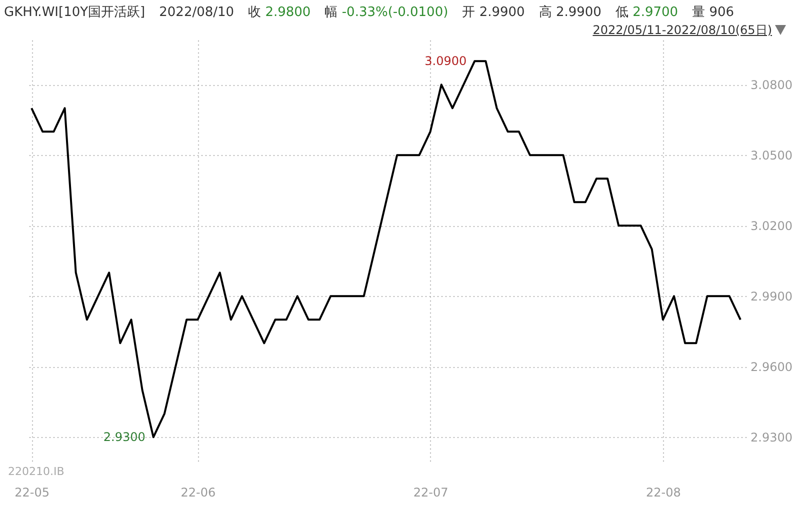  Describe the element at coordinates (771, 437) in the screenshot. I see `y-tick-label: 2.9300` at that location.